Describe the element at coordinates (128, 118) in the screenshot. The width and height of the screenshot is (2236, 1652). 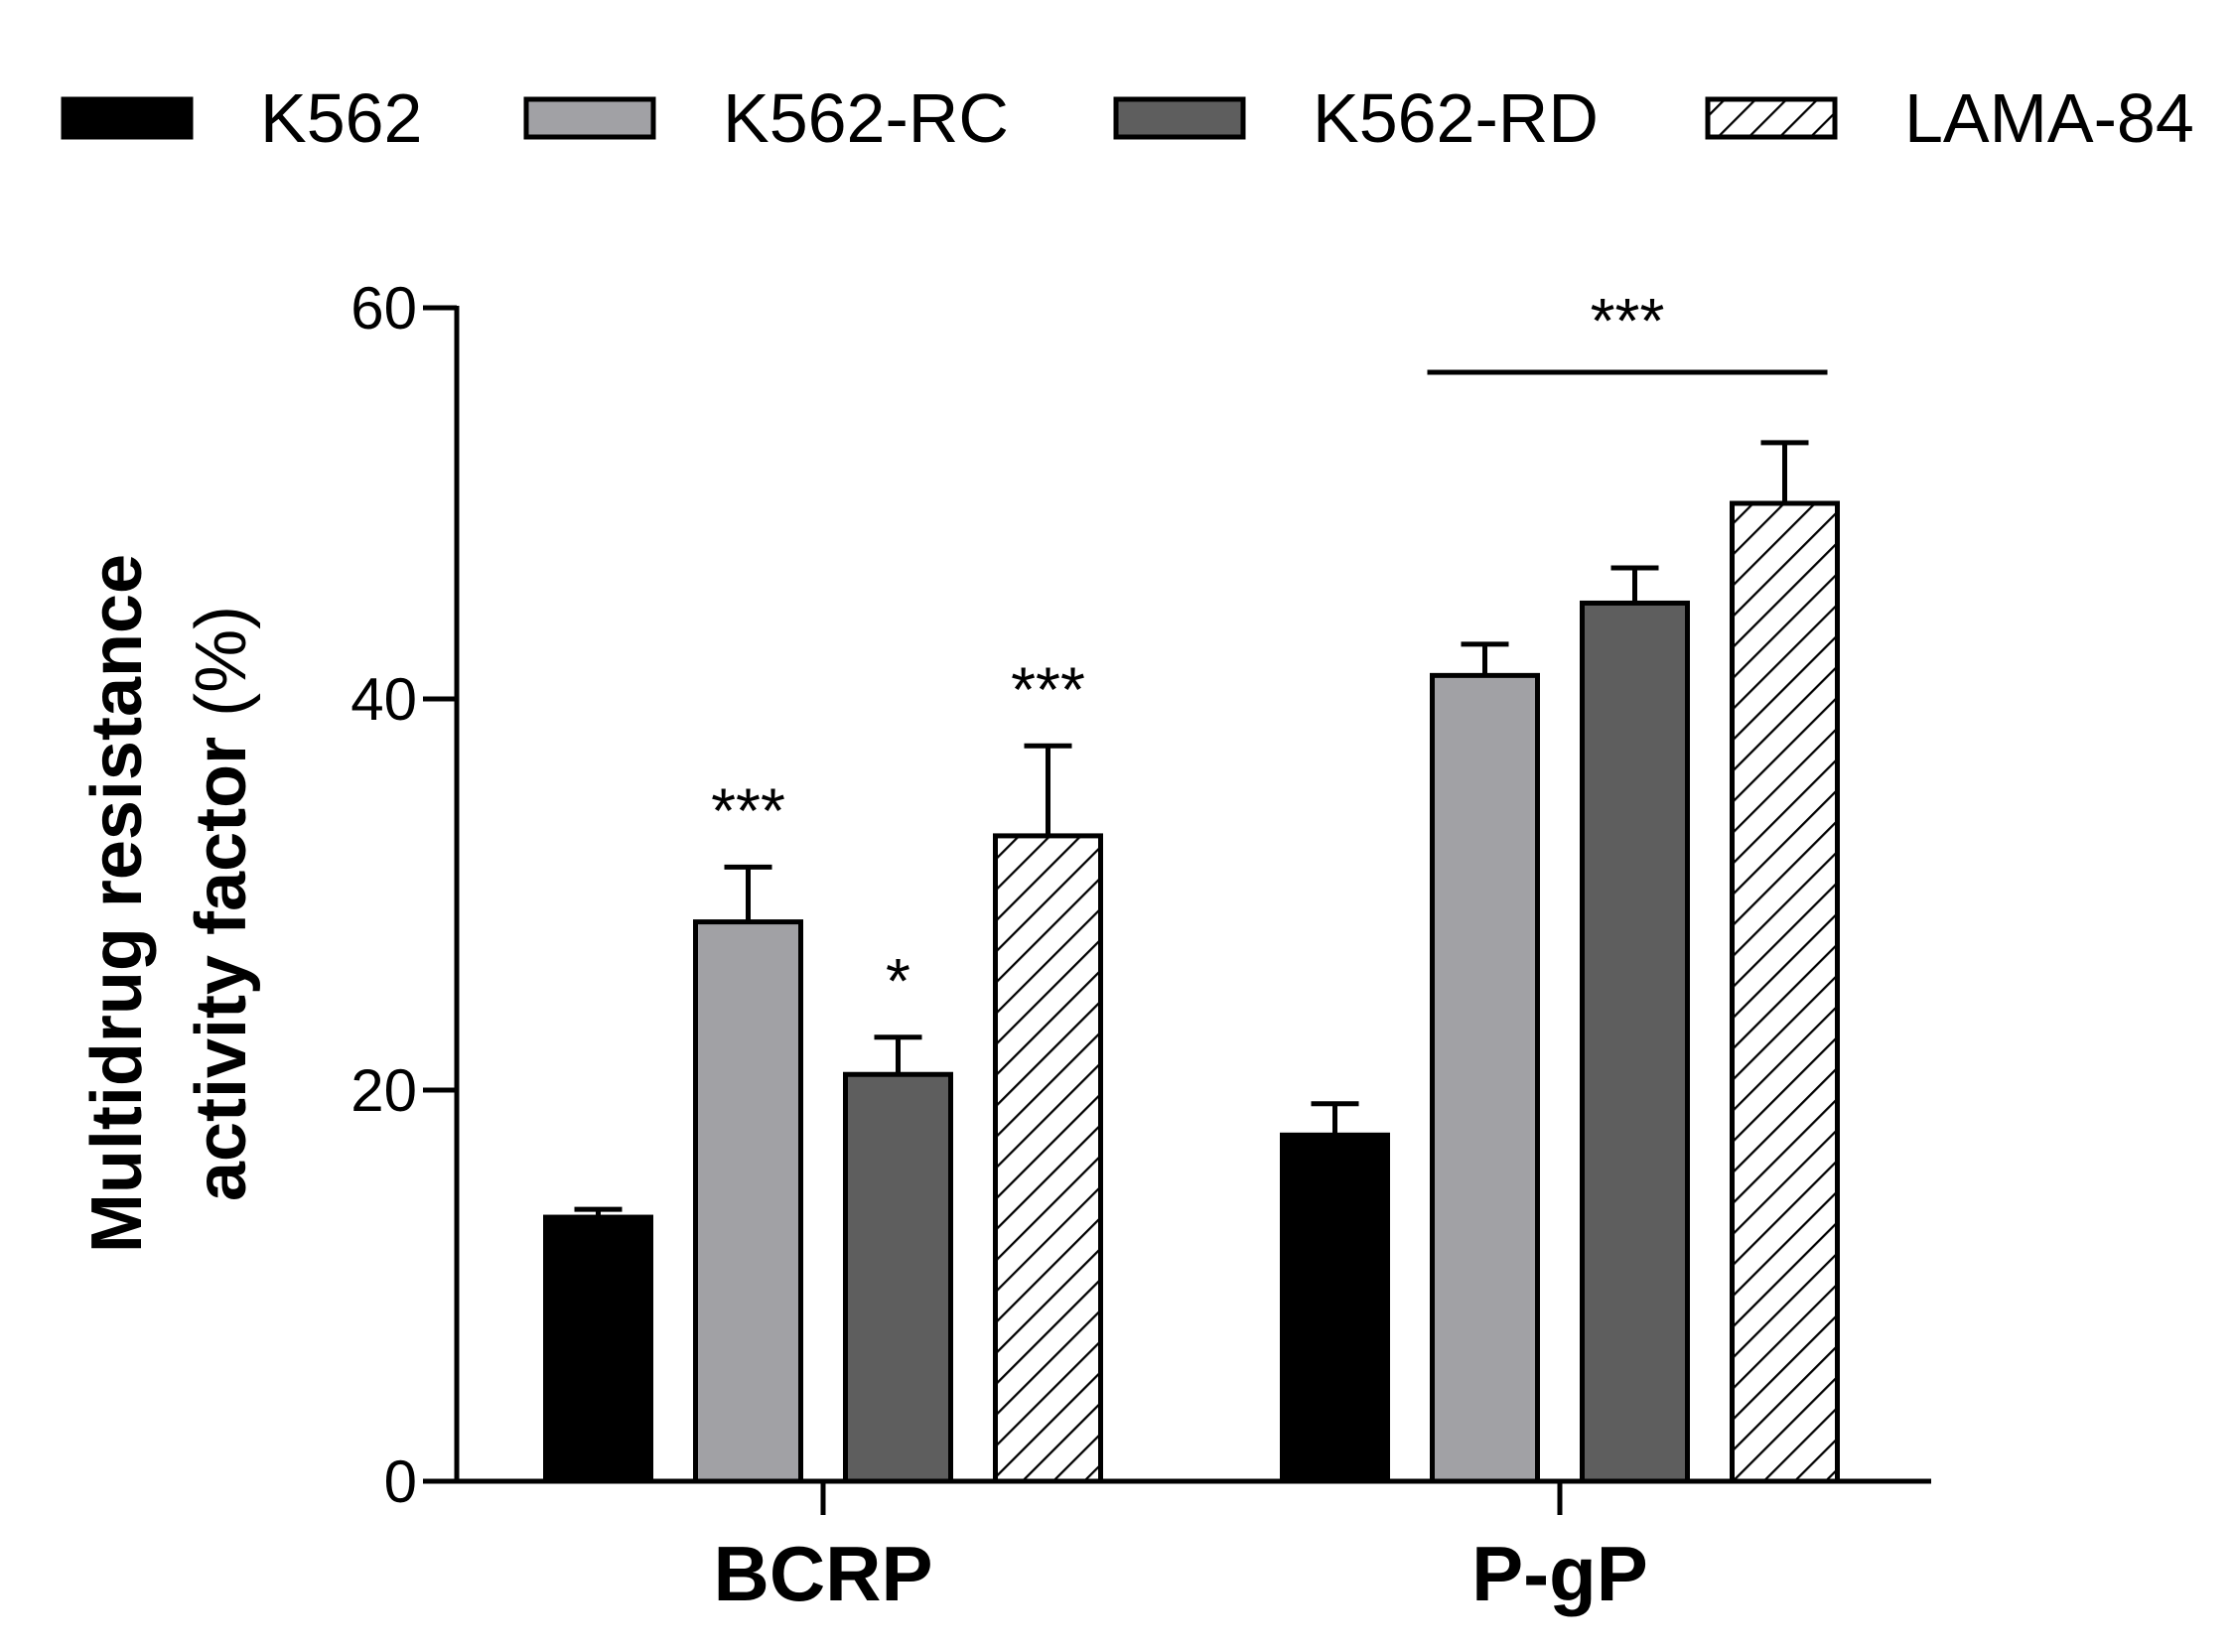
I see `legend-swatch-k562` at that location.